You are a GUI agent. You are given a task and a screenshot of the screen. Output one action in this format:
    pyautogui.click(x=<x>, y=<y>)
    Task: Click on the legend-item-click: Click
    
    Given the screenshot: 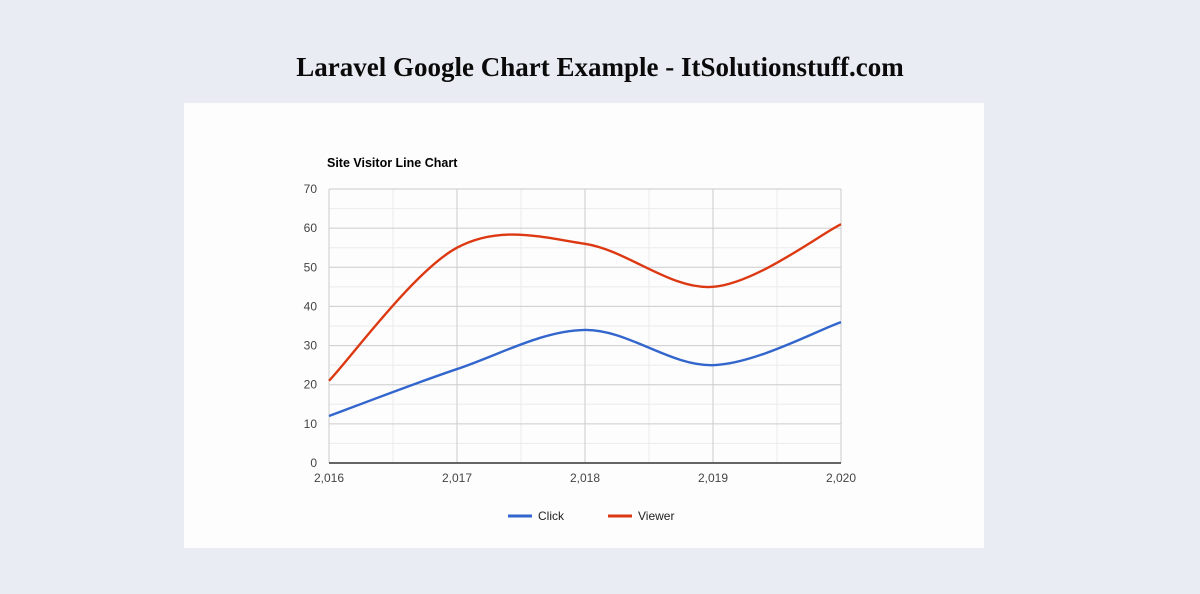 What is the action you would take?
    pyautogui.click(x=536, y=516)
    